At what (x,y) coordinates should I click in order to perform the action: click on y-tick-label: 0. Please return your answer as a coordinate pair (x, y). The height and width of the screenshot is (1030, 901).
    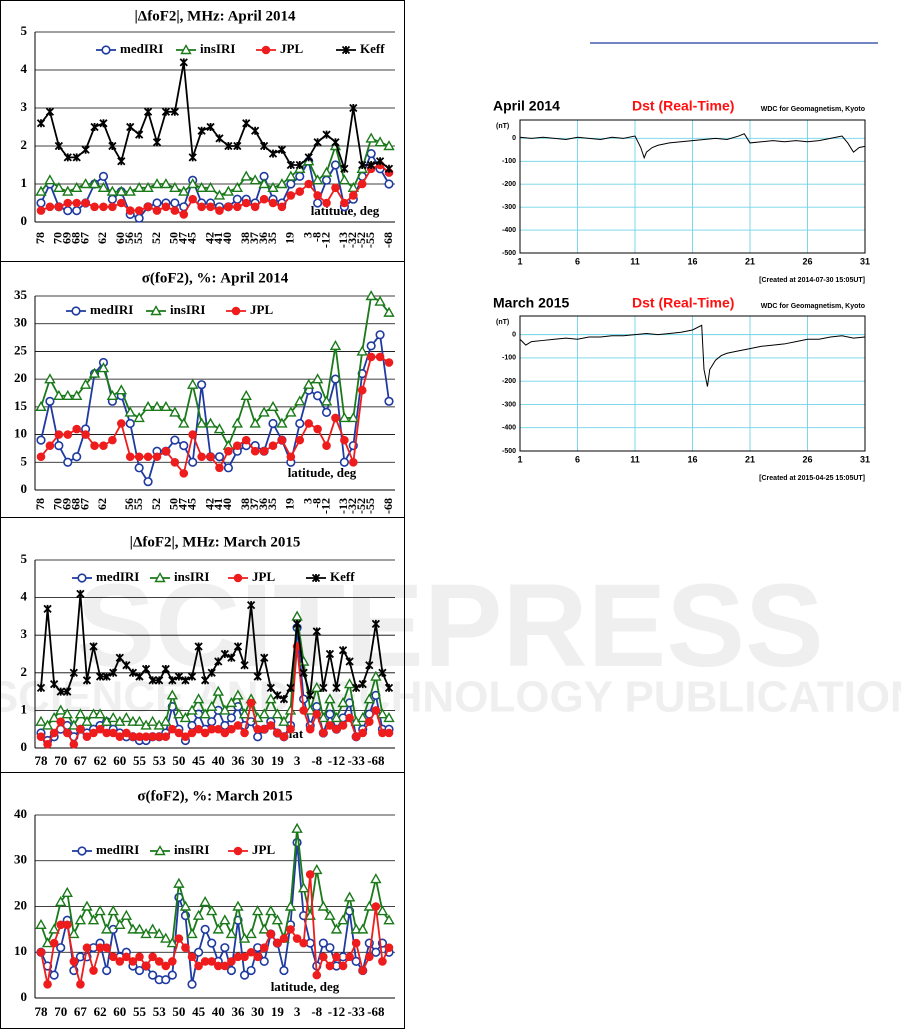
    Looking at the image, I should click on (514, 138).